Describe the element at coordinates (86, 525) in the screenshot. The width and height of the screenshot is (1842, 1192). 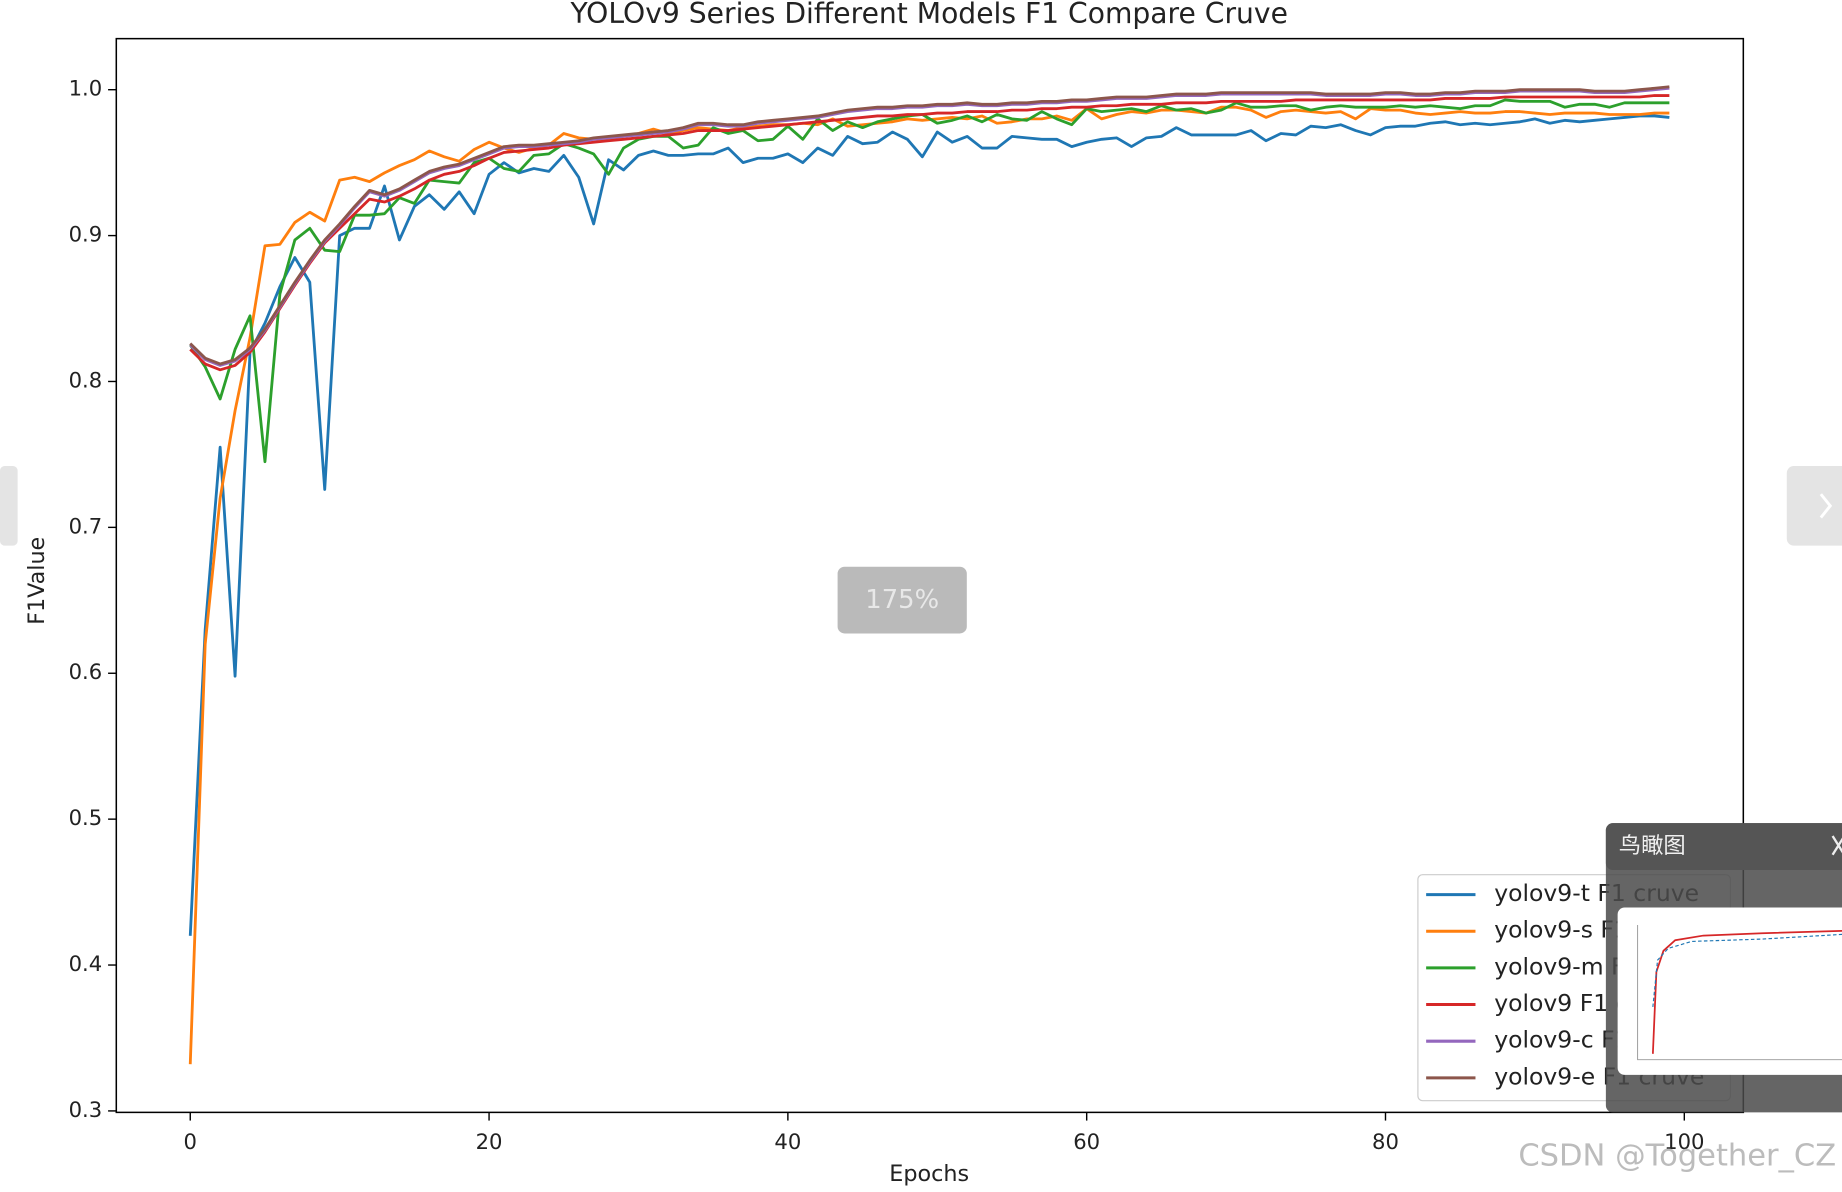
I see `y-tick-label: 0.7` at that location.